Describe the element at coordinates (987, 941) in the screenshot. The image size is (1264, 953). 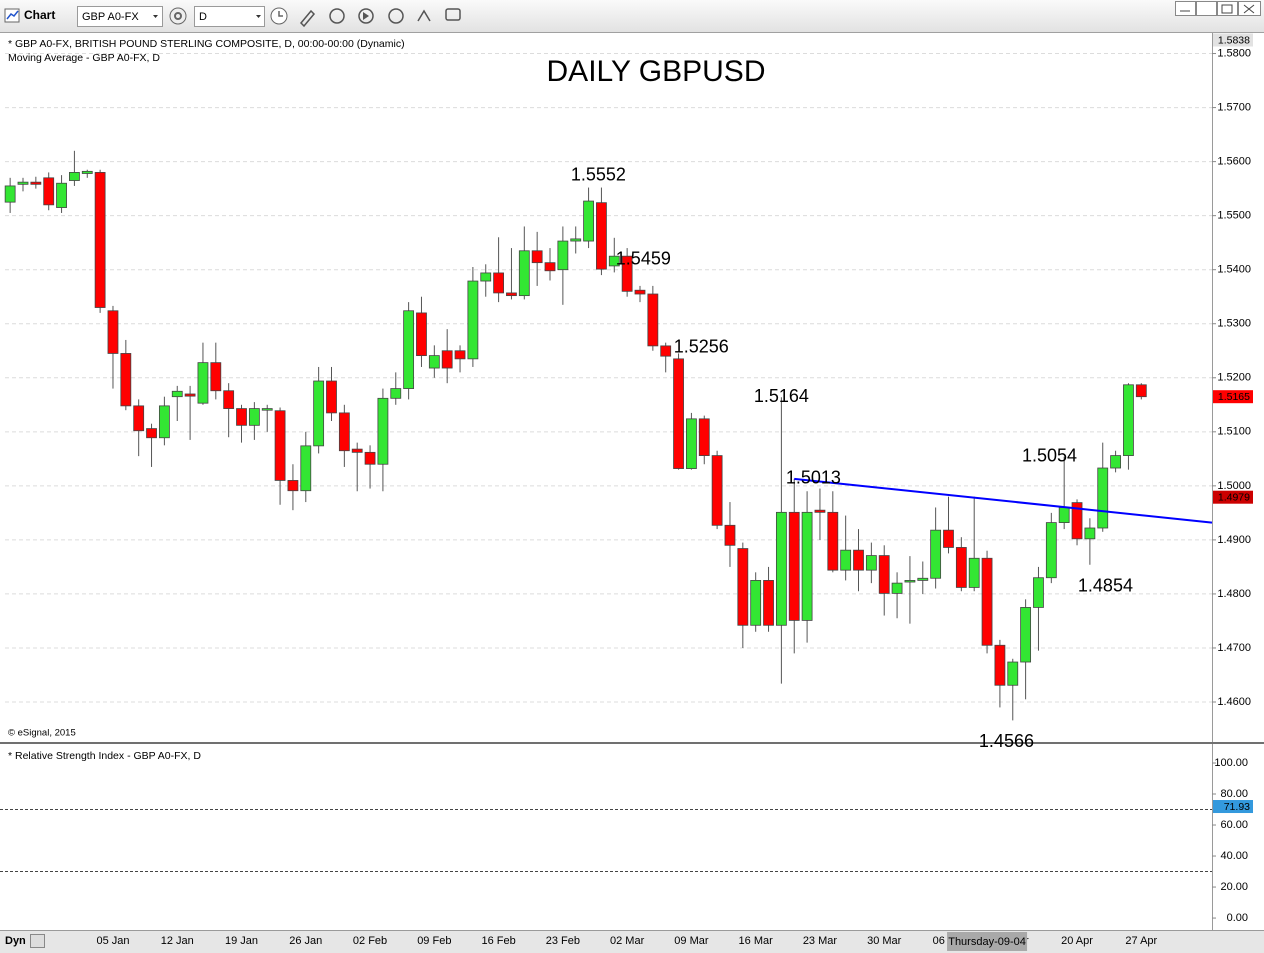
I see `cursor-box` at that location.